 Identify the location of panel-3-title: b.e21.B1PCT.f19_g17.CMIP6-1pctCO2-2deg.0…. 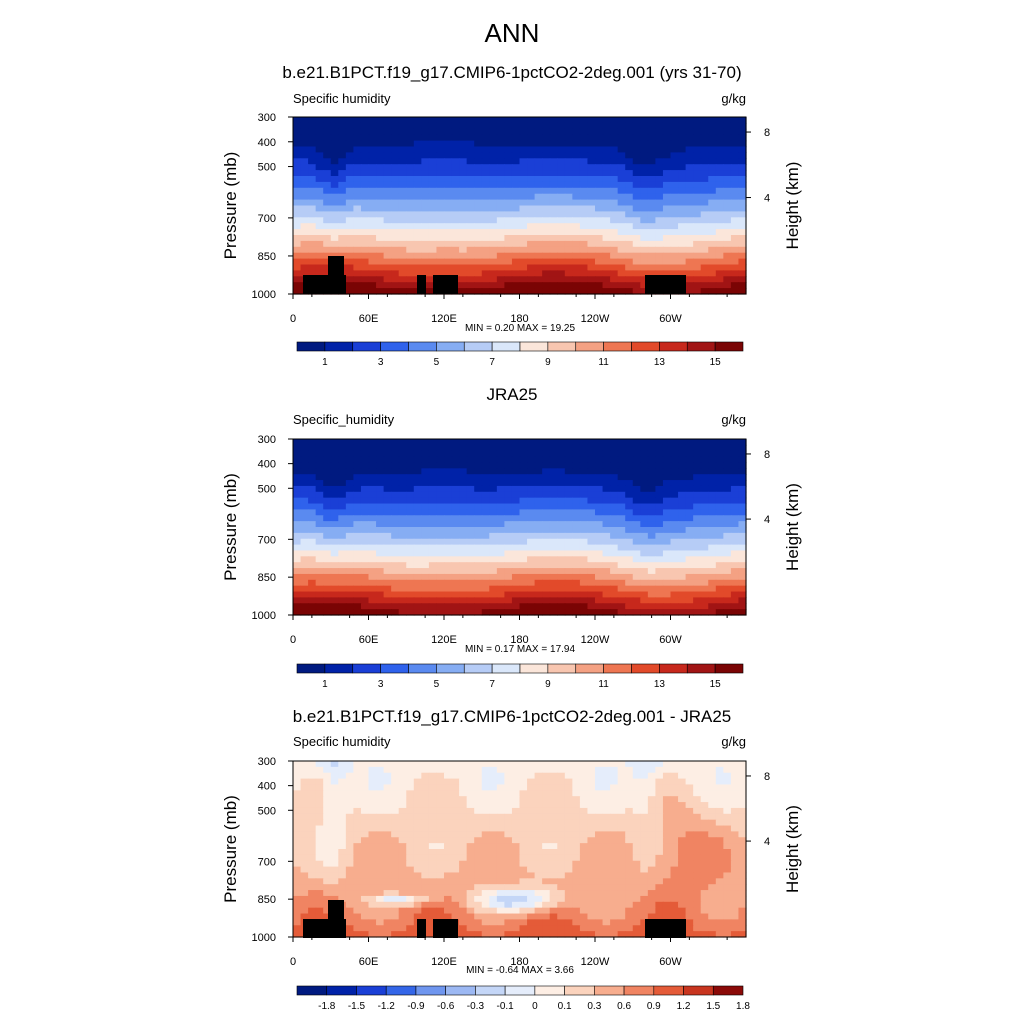
(512, 716).